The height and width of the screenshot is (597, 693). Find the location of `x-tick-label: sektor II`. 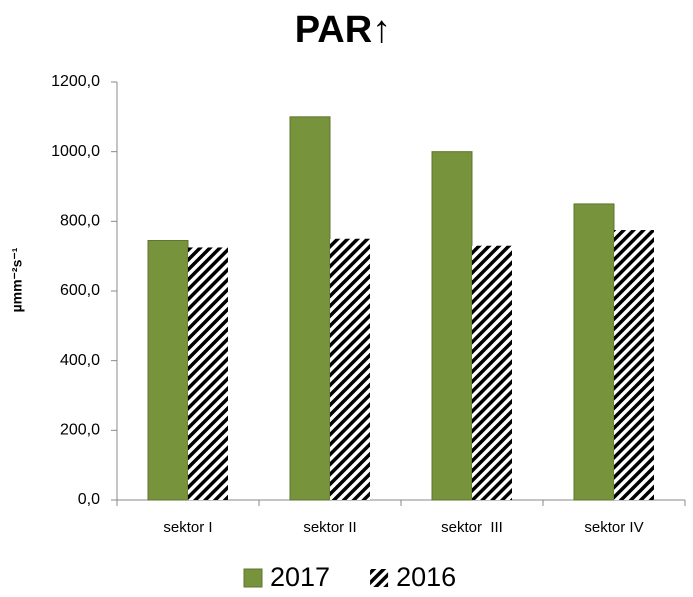

x-tick-label: sektor II is located at coordinates (329, 527).